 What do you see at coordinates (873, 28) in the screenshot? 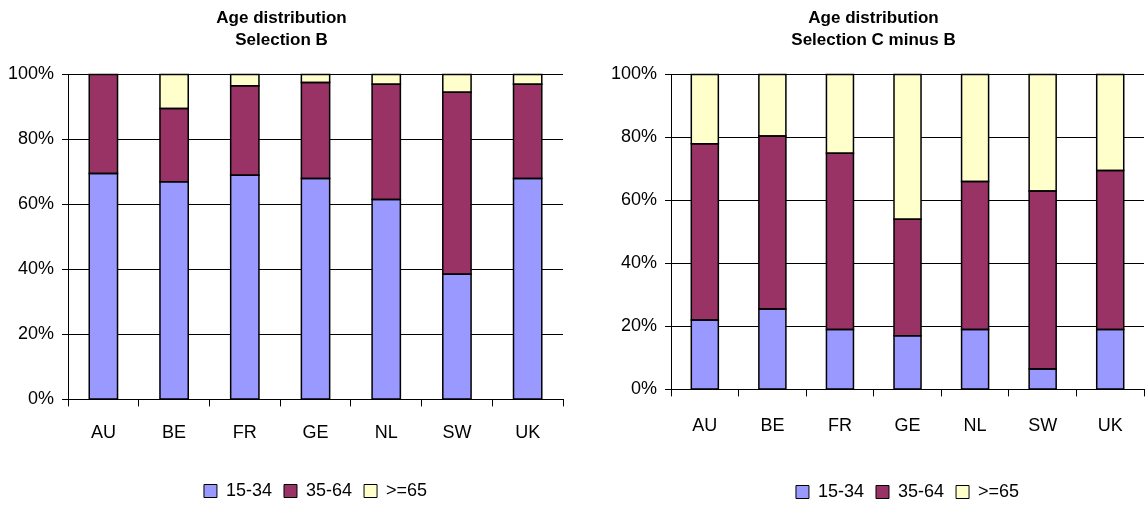
I see `chart-title: Age distribution Selection C minus B` at bounding box center [873, 28].